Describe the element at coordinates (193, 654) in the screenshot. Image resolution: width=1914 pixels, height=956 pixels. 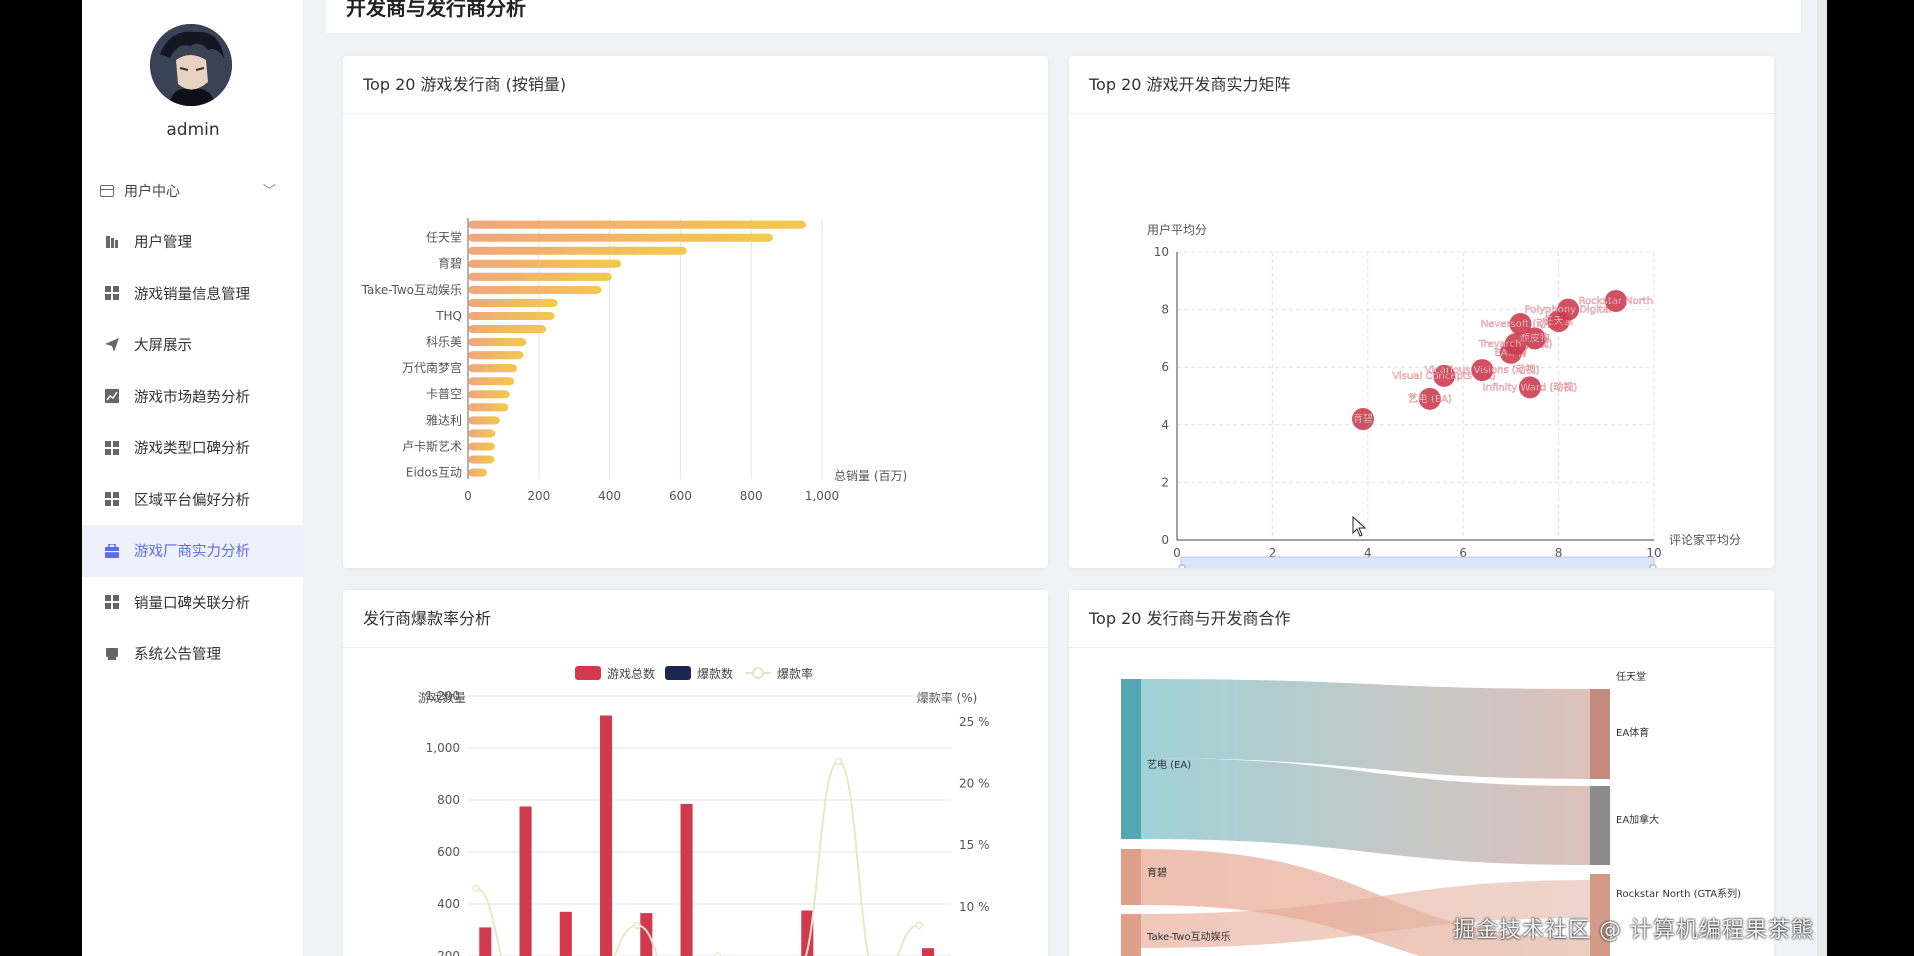
I see `menu-item-notice: 系统公告管理` at that location.